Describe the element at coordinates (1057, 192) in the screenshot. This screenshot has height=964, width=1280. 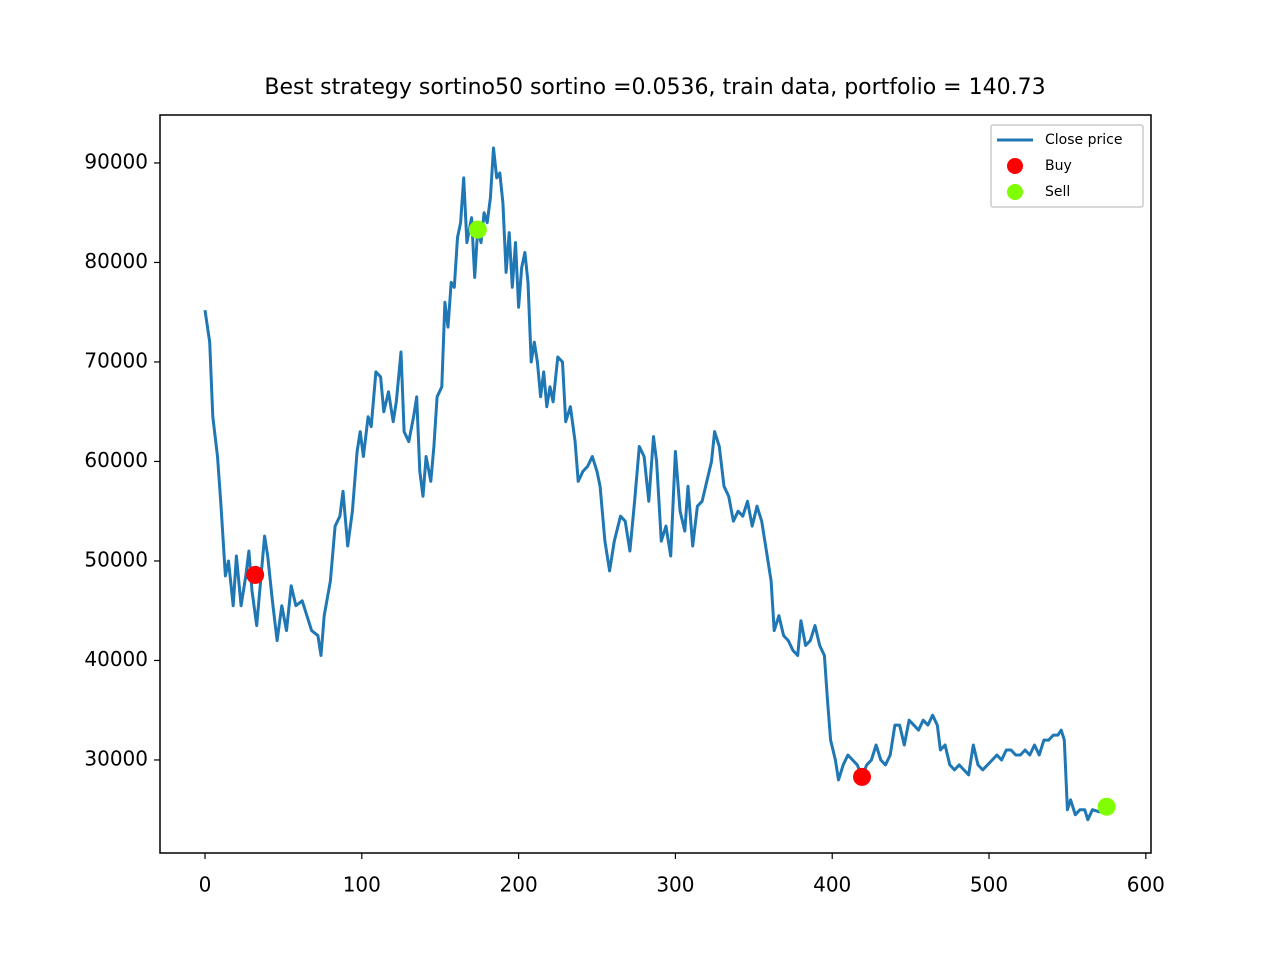
I see `legend-label: Sell` at that location.